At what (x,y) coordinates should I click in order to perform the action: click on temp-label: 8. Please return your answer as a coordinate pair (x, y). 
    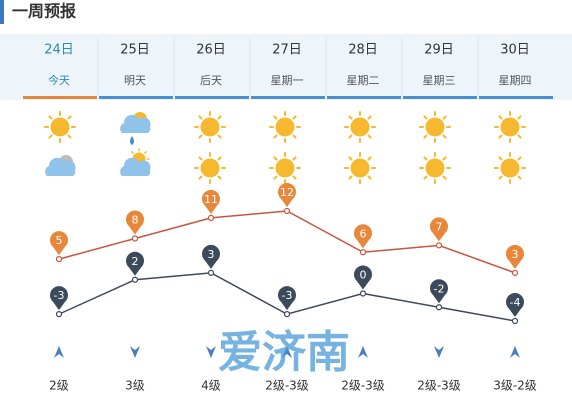
    Looking at the image, I should click on (135, 220).